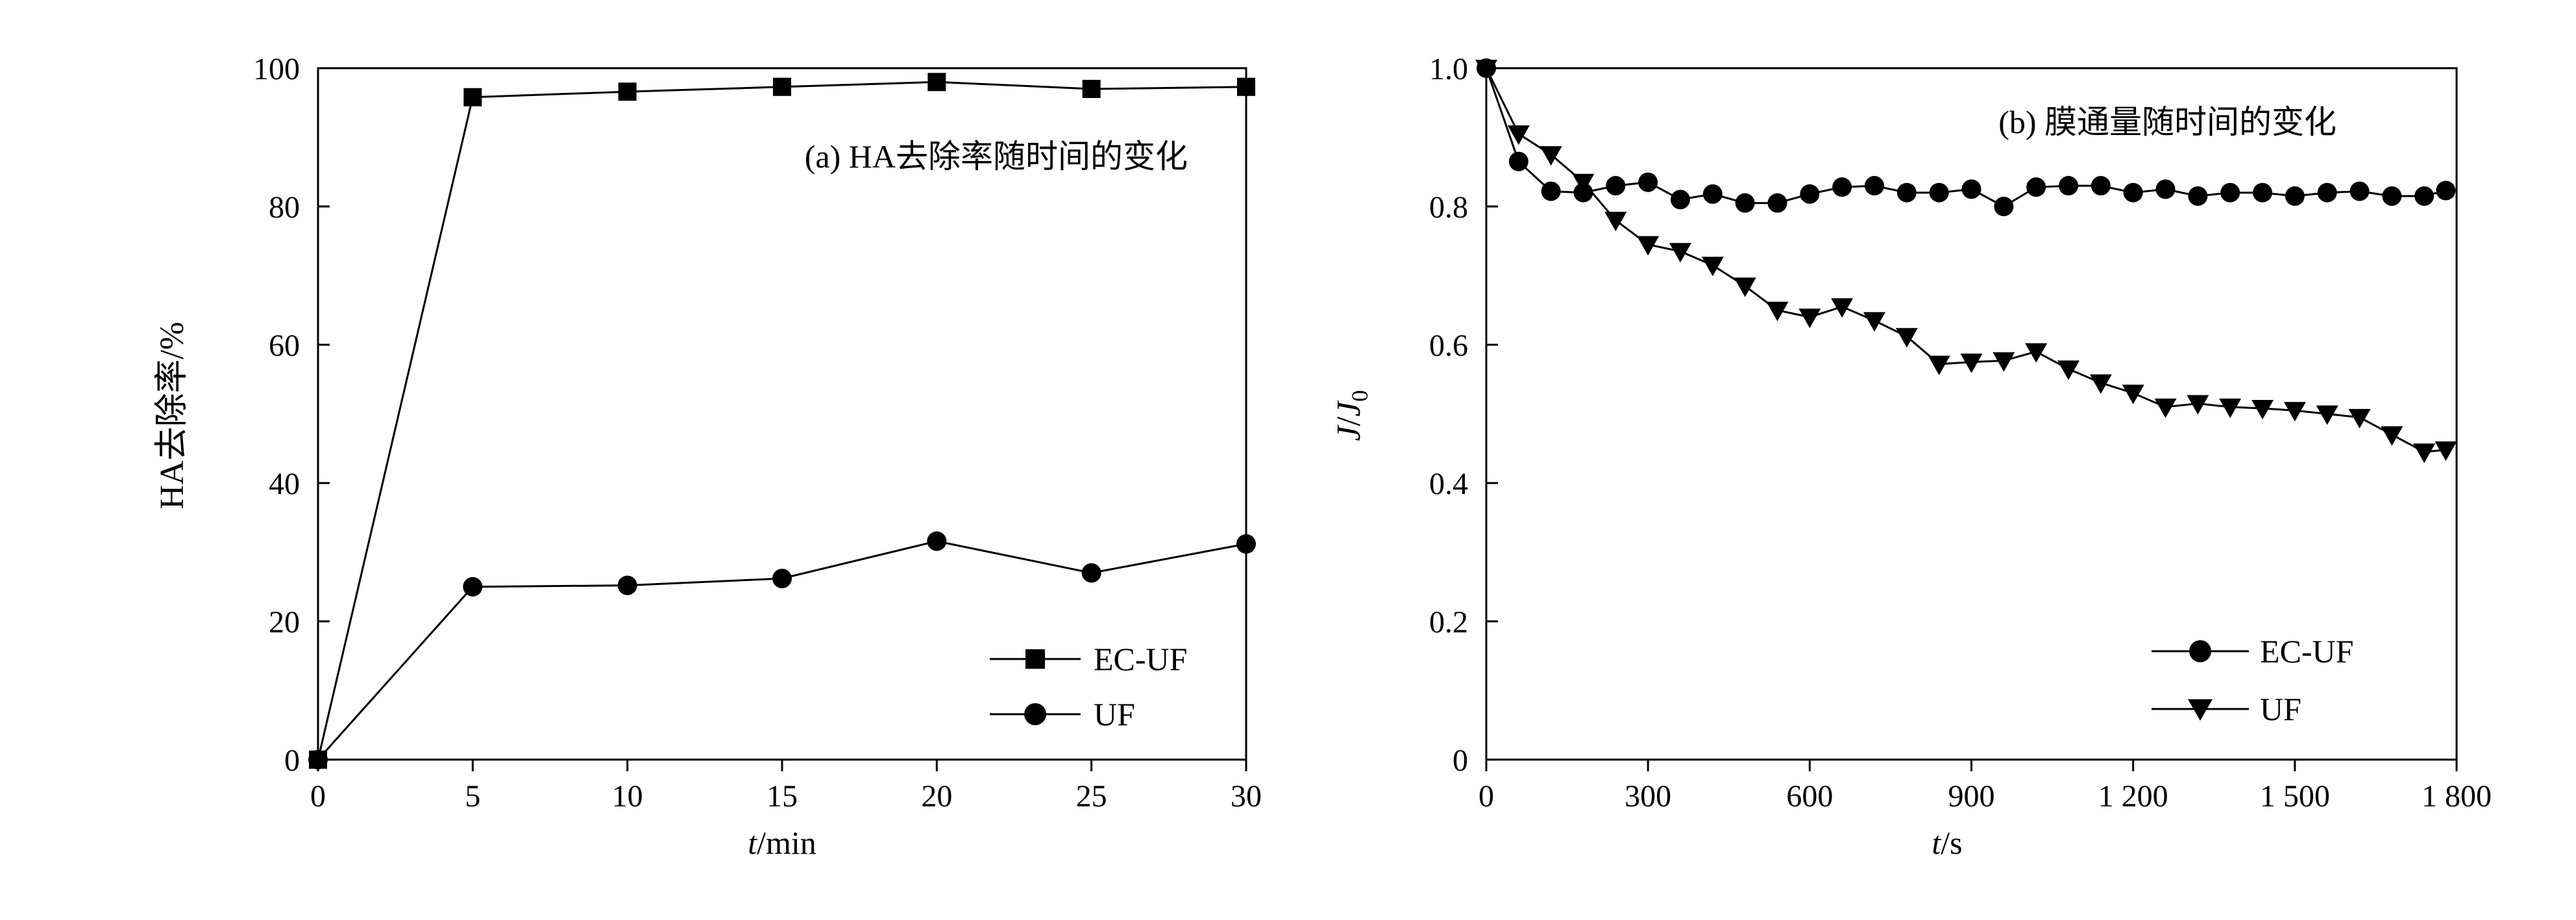 Image resolution: width=2576 pixels, height=920 pixels. I want to click on x-tick-label: 30, so click(1246, 797).